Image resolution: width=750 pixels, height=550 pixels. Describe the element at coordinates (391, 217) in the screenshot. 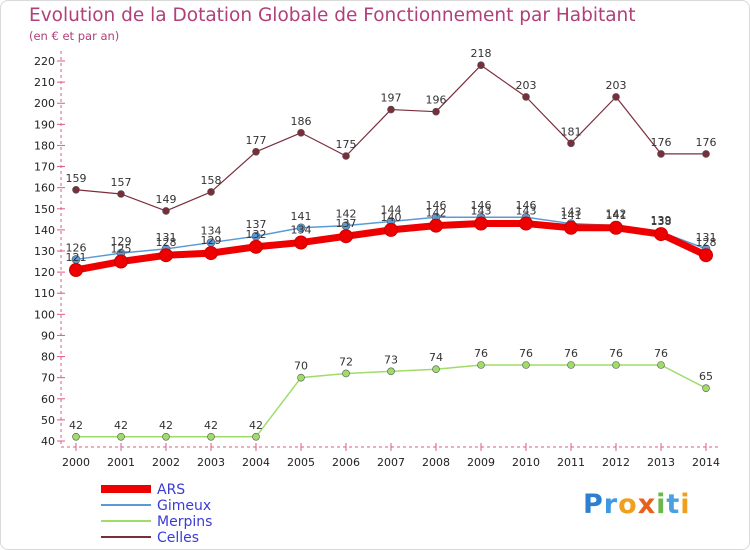

I see `data-label-ars: 140` at that location.